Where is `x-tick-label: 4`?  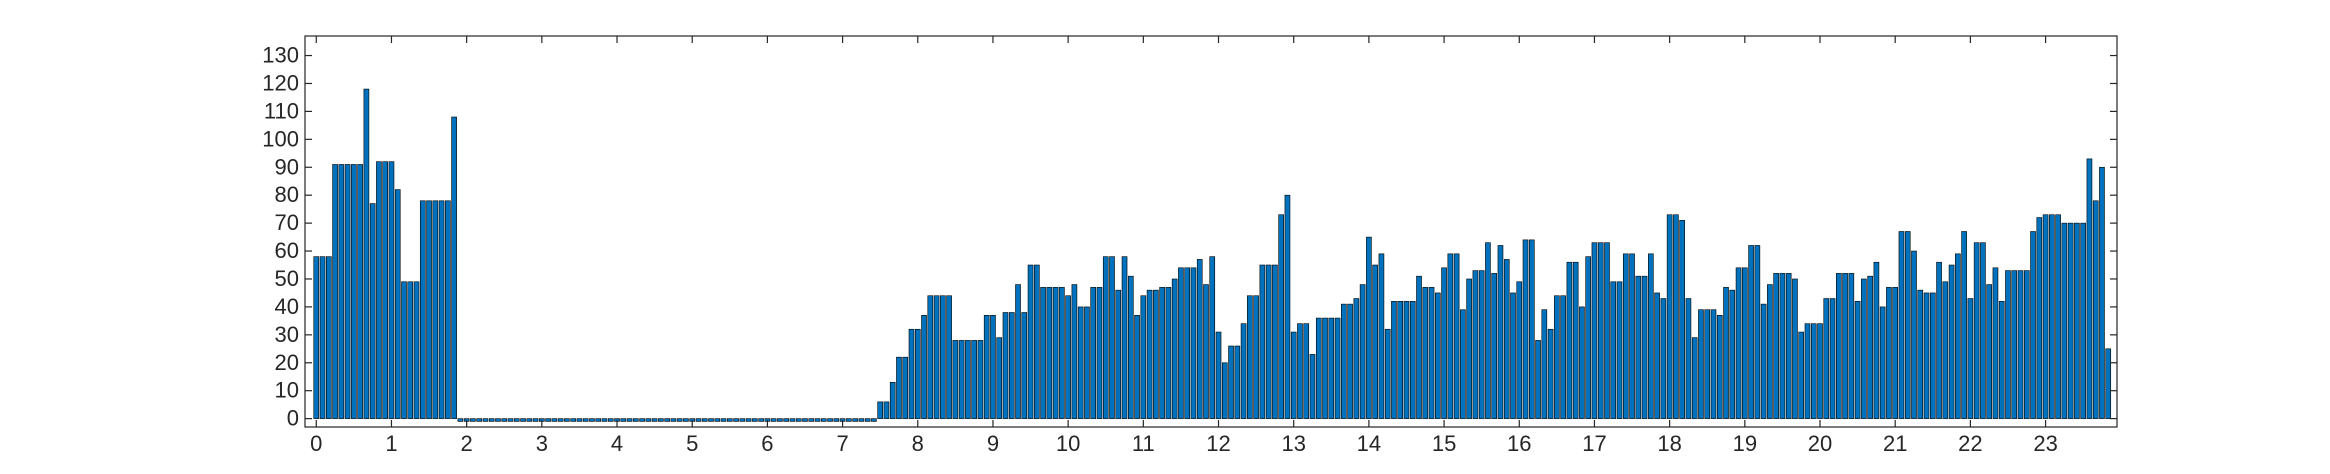 x-tick-label: 4 is located at coordinates (617, 443).